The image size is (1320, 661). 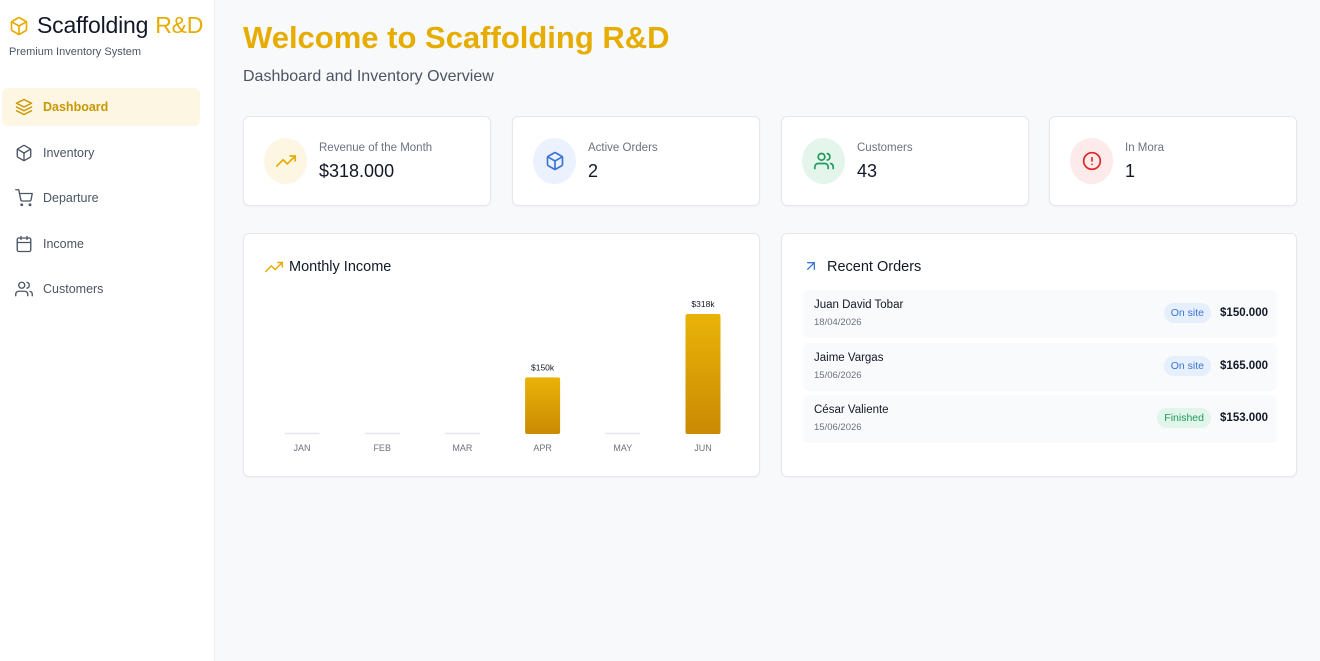 What do you see at coordinates (885, 148) in the screenshot?
I see `stat-label: Customers` at bounding box center [885, 148].